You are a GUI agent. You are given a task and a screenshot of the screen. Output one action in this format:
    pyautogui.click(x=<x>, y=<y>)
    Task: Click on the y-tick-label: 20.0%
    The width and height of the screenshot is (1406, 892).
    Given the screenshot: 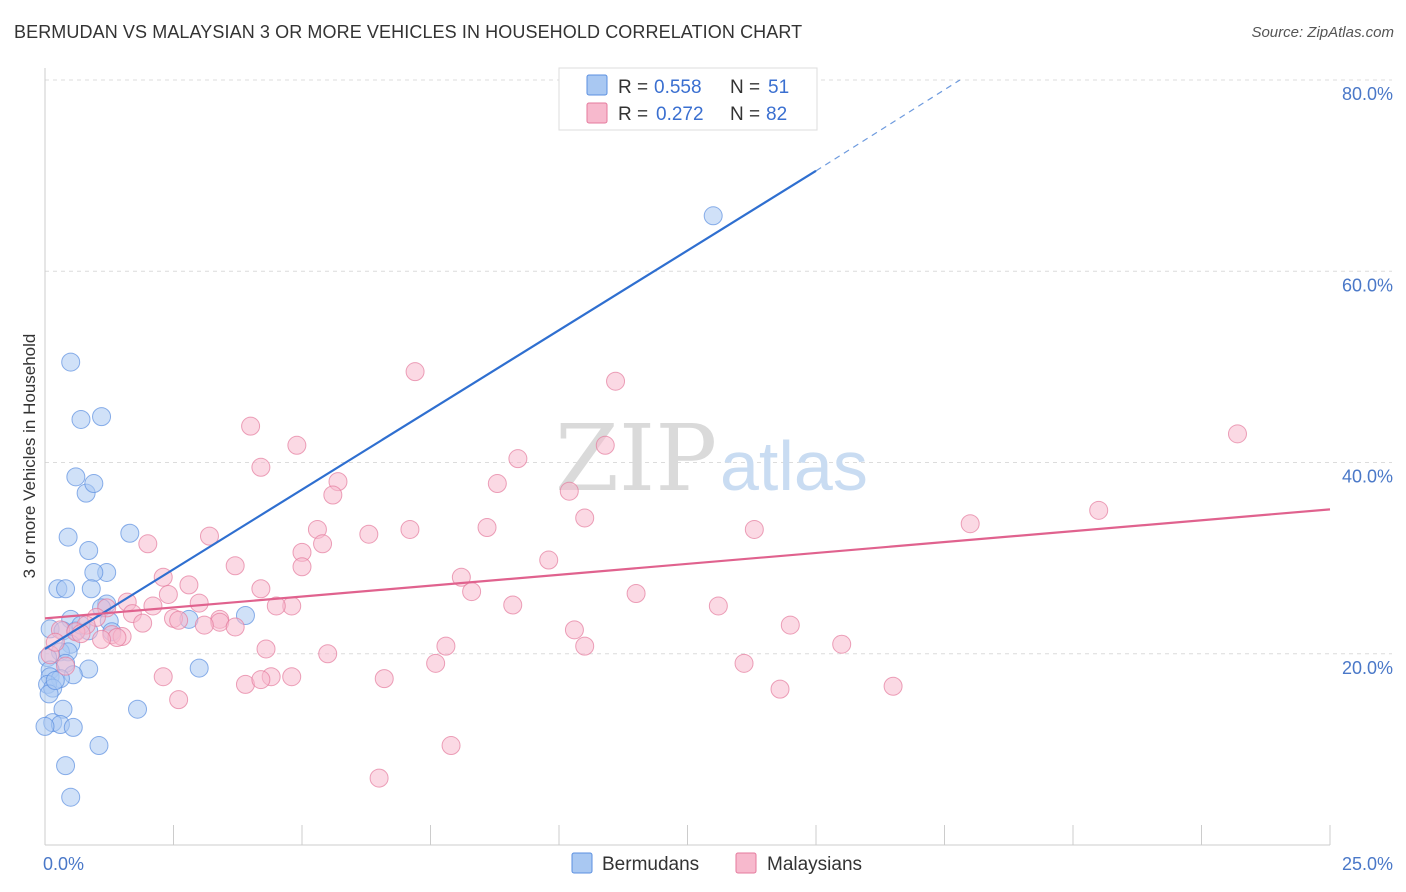 What is the action you would take?
    pyautogui.click(x=1367, y=668)
    